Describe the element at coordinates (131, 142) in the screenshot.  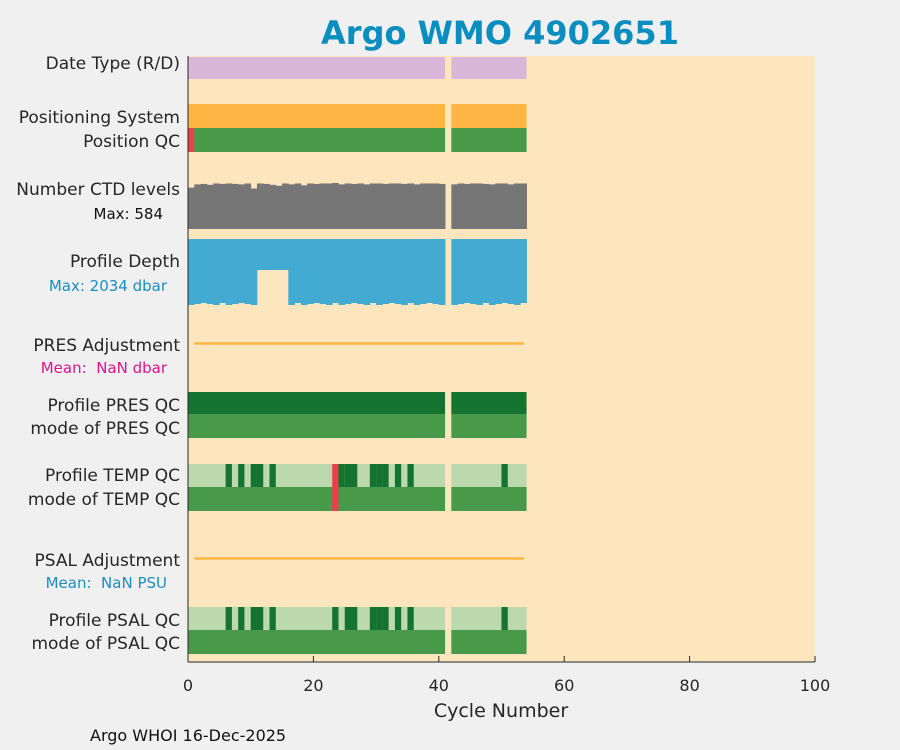
I see `row-label-position-qc: Position QC` at that location.